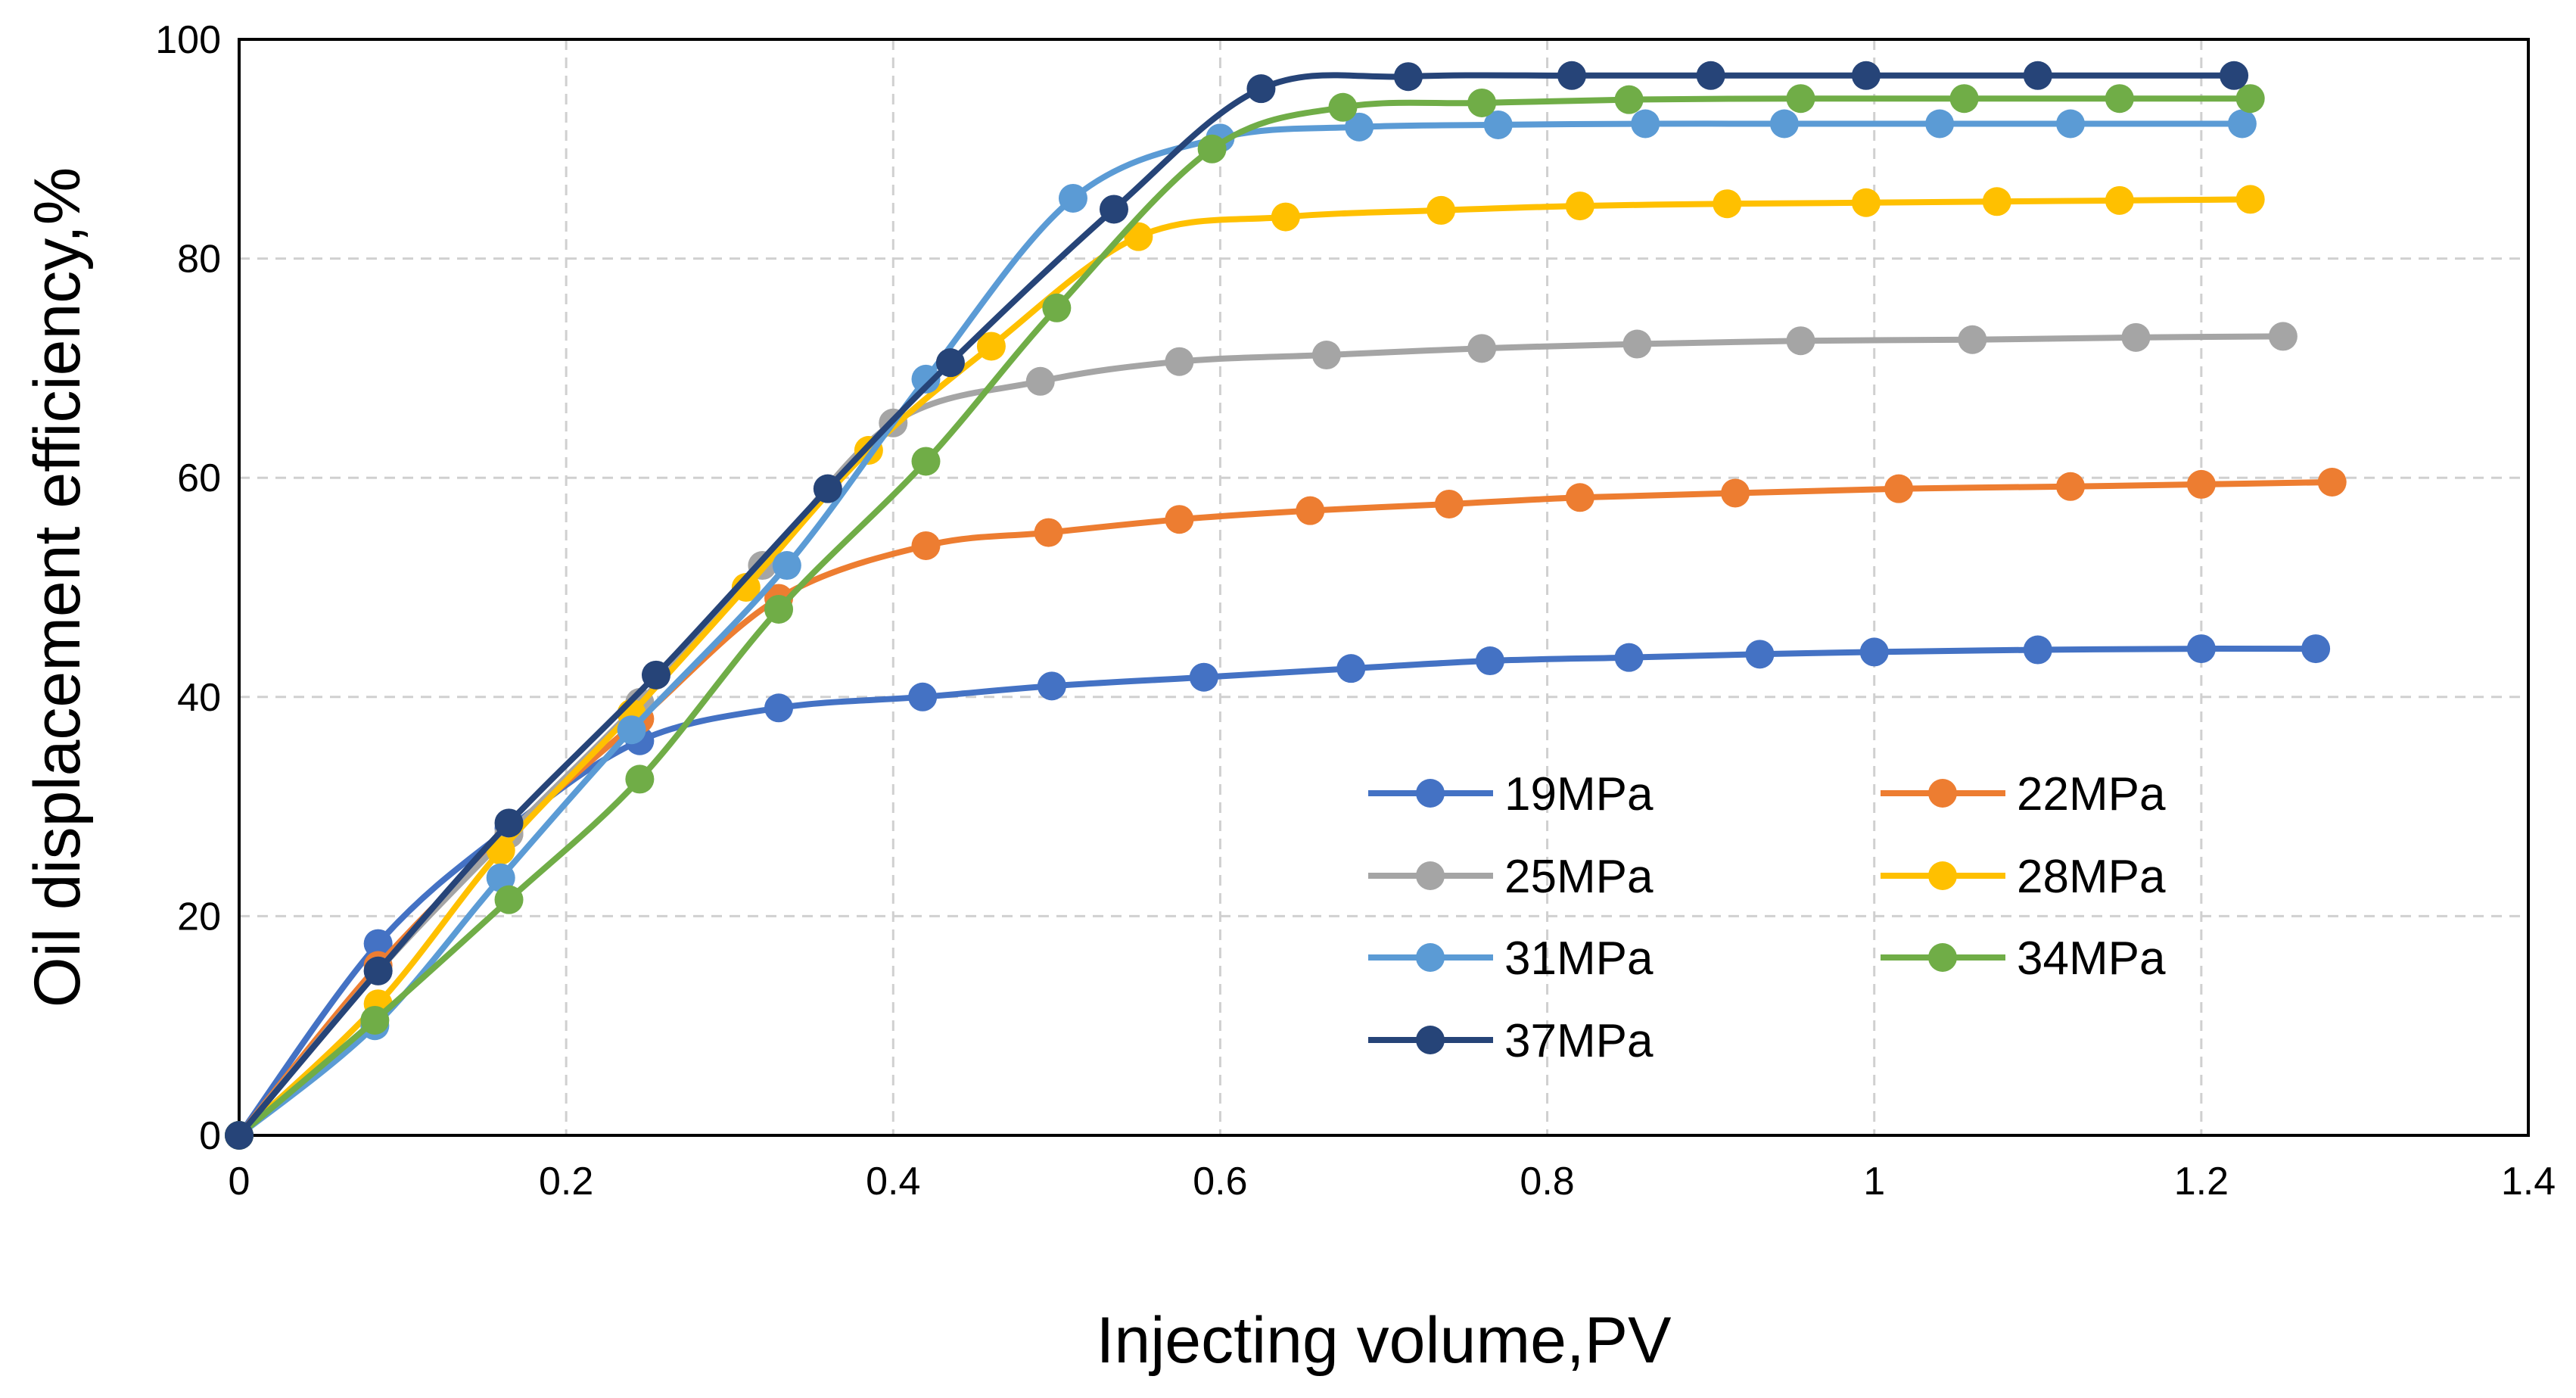 The image size is (2576, 1398). What do you see at coordinates (2528, 1181) in the screenshot?
I see `x-tick-label: 1.4` at bounding box center [2528, 1181].